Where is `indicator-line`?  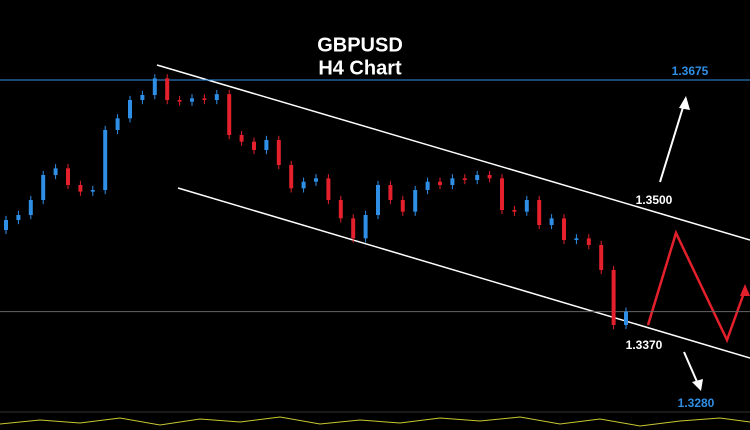 indicator-line is located at coordinates (375, 421).